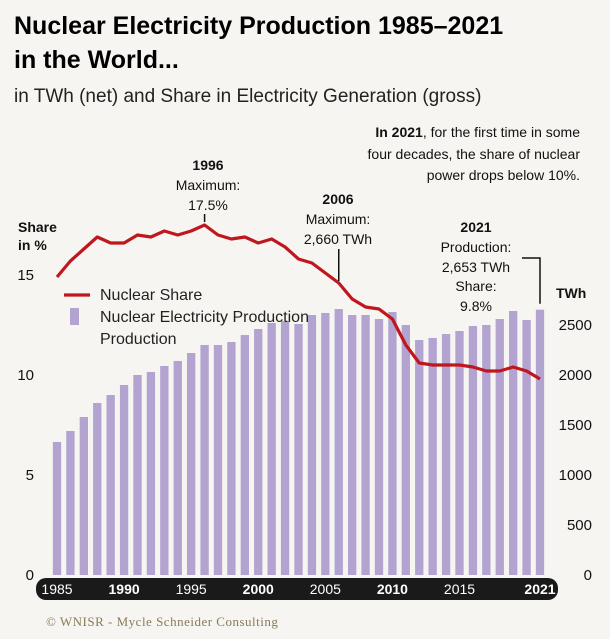 The height and width of the screenshot is (639, 610). Describe the element at coordinates (124, 589) in the screenshot. I see `x-tick-1990: 1990` at that location.